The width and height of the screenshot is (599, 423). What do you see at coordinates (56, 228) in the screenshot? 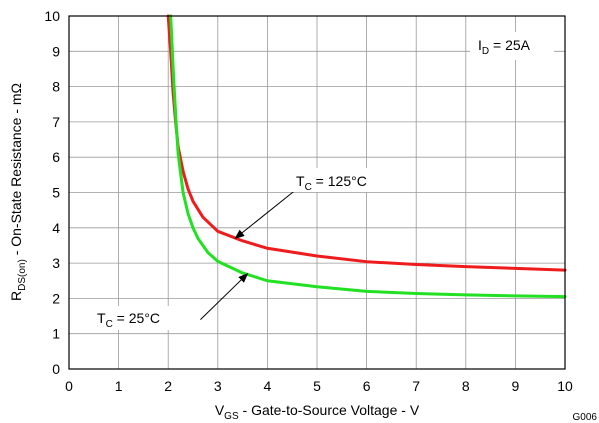
I see `y-tick-label: 4` at bounding box center [56, 228].